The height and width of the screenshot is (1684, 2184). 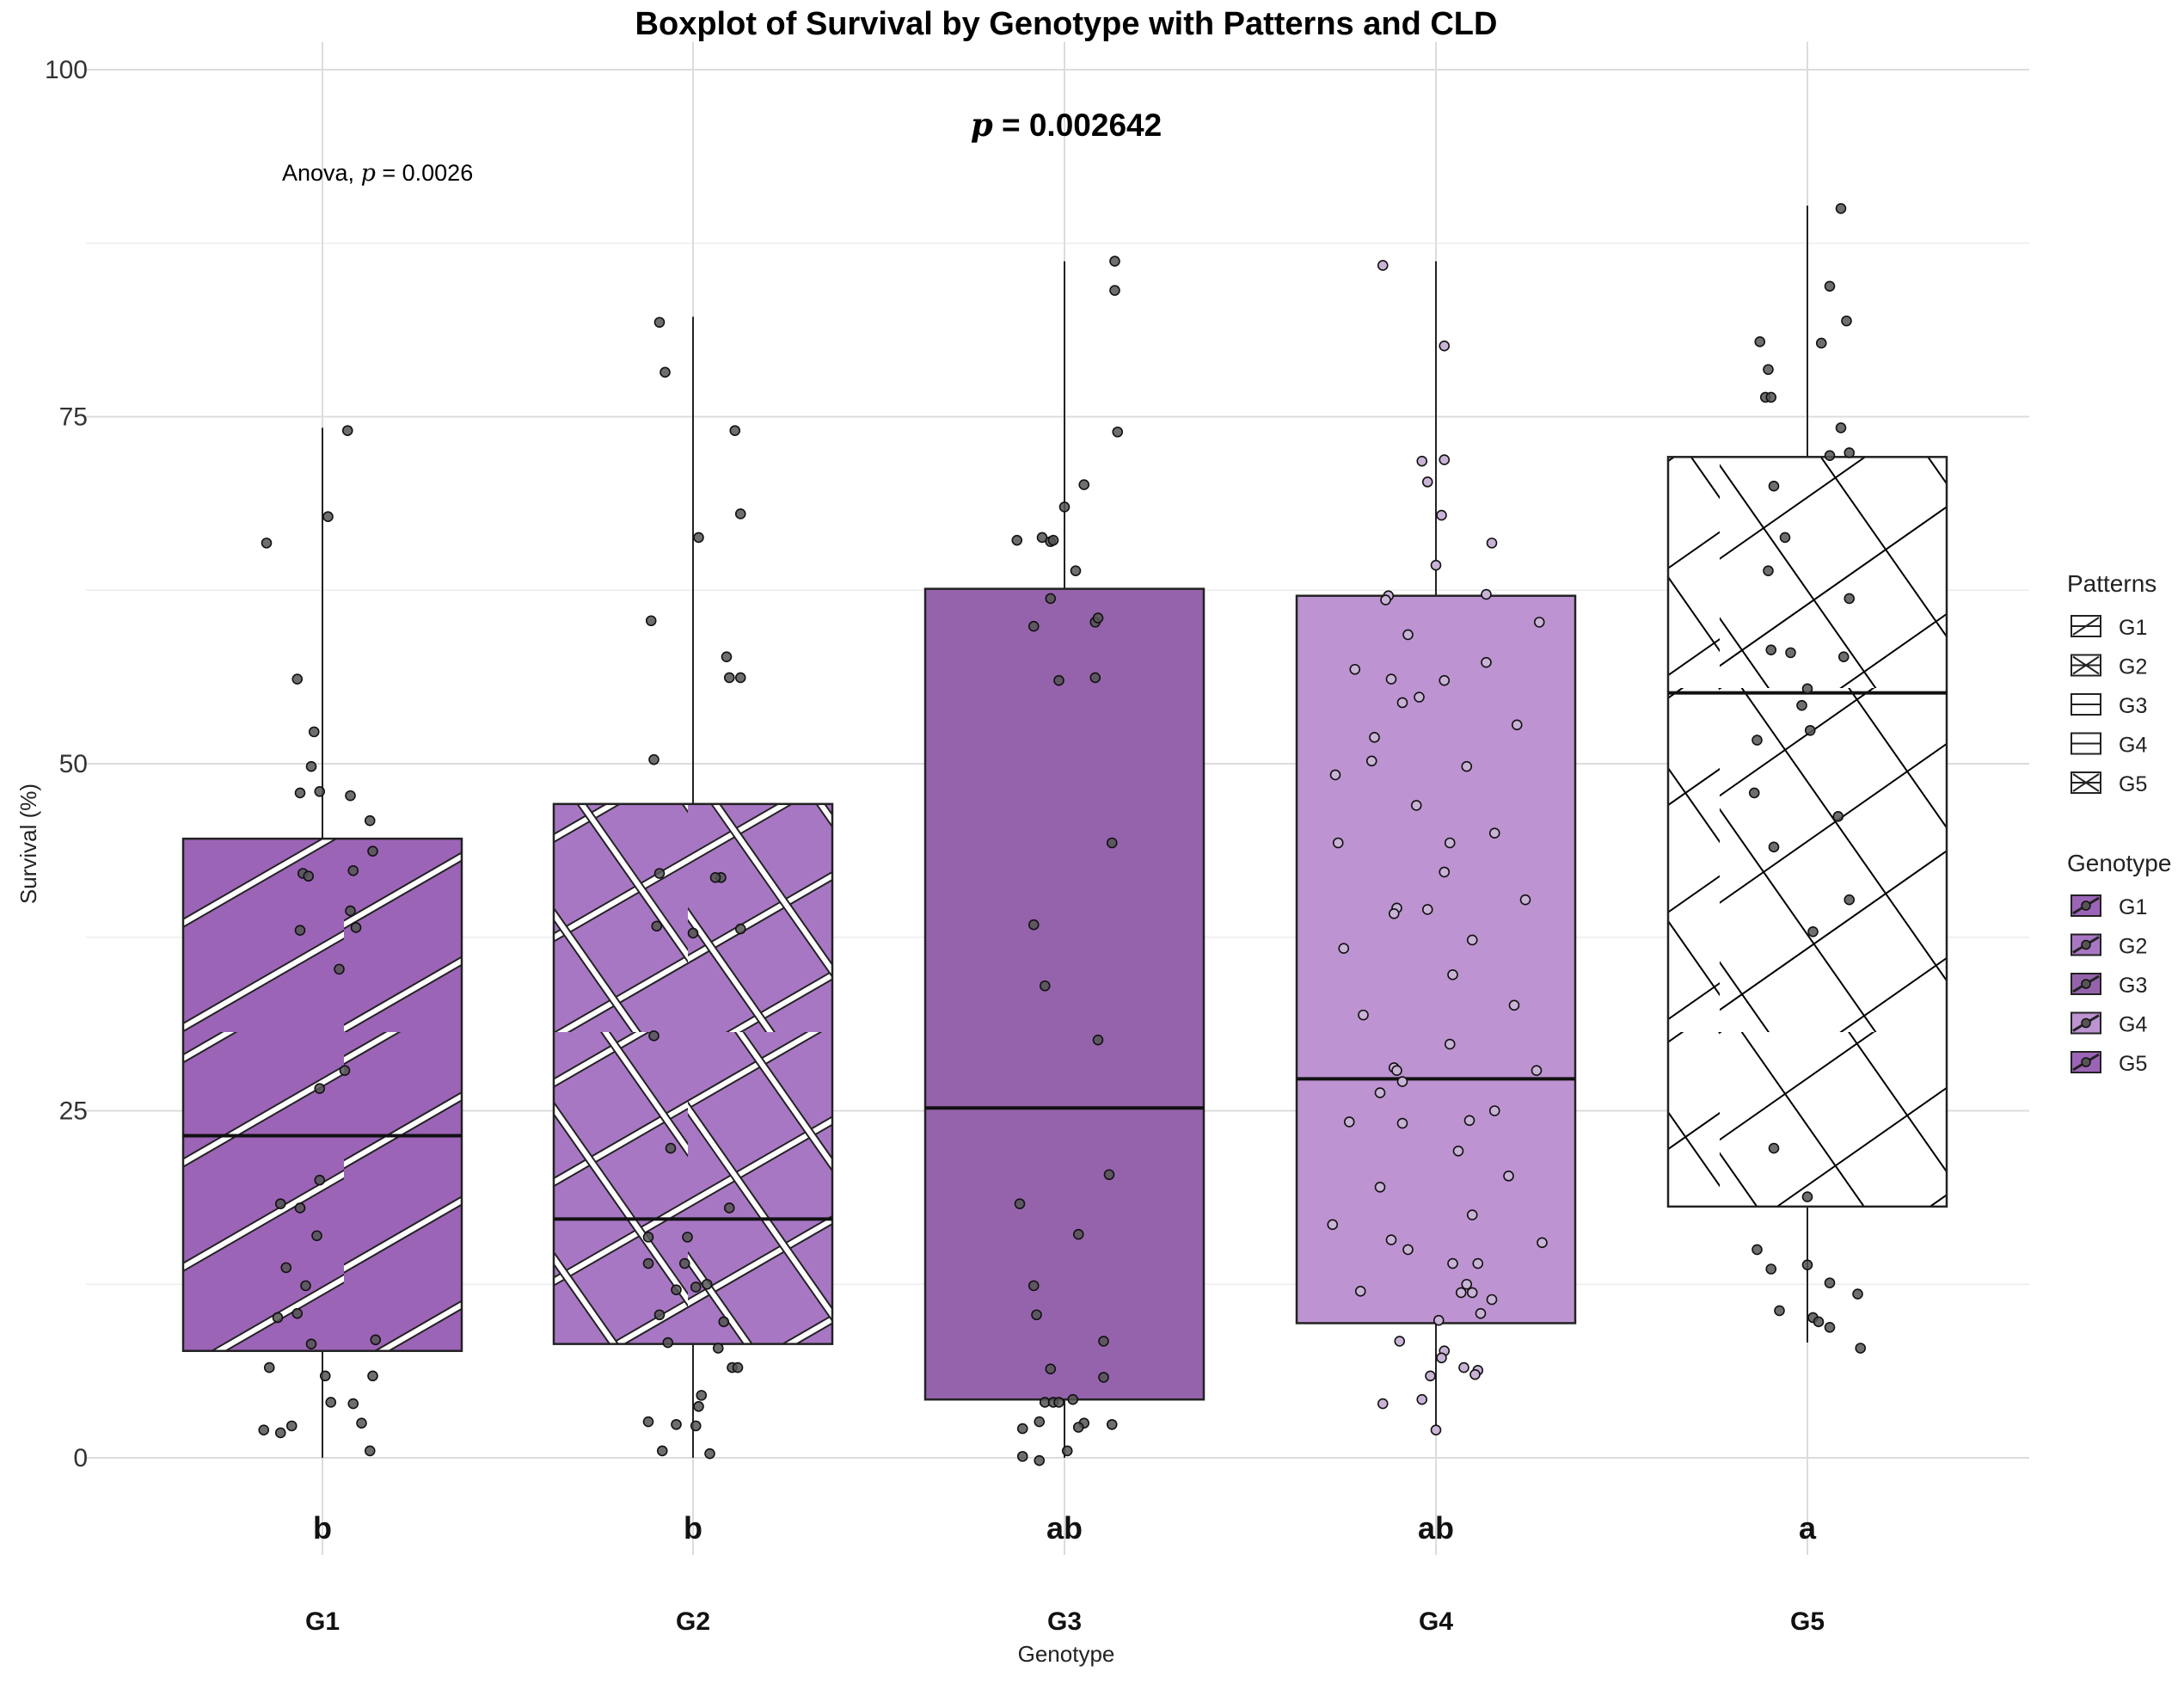 I want to click on x-tick-label-G5: G5, so click(x=1807, y=1621).